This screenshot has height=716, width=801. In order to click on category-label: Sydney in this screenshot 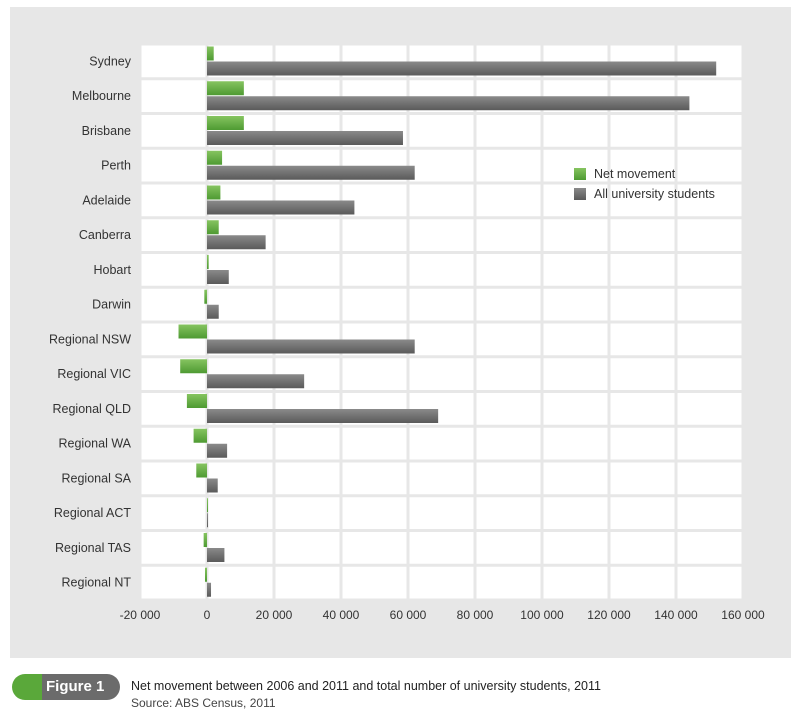, I will do `click(110, 61)`.